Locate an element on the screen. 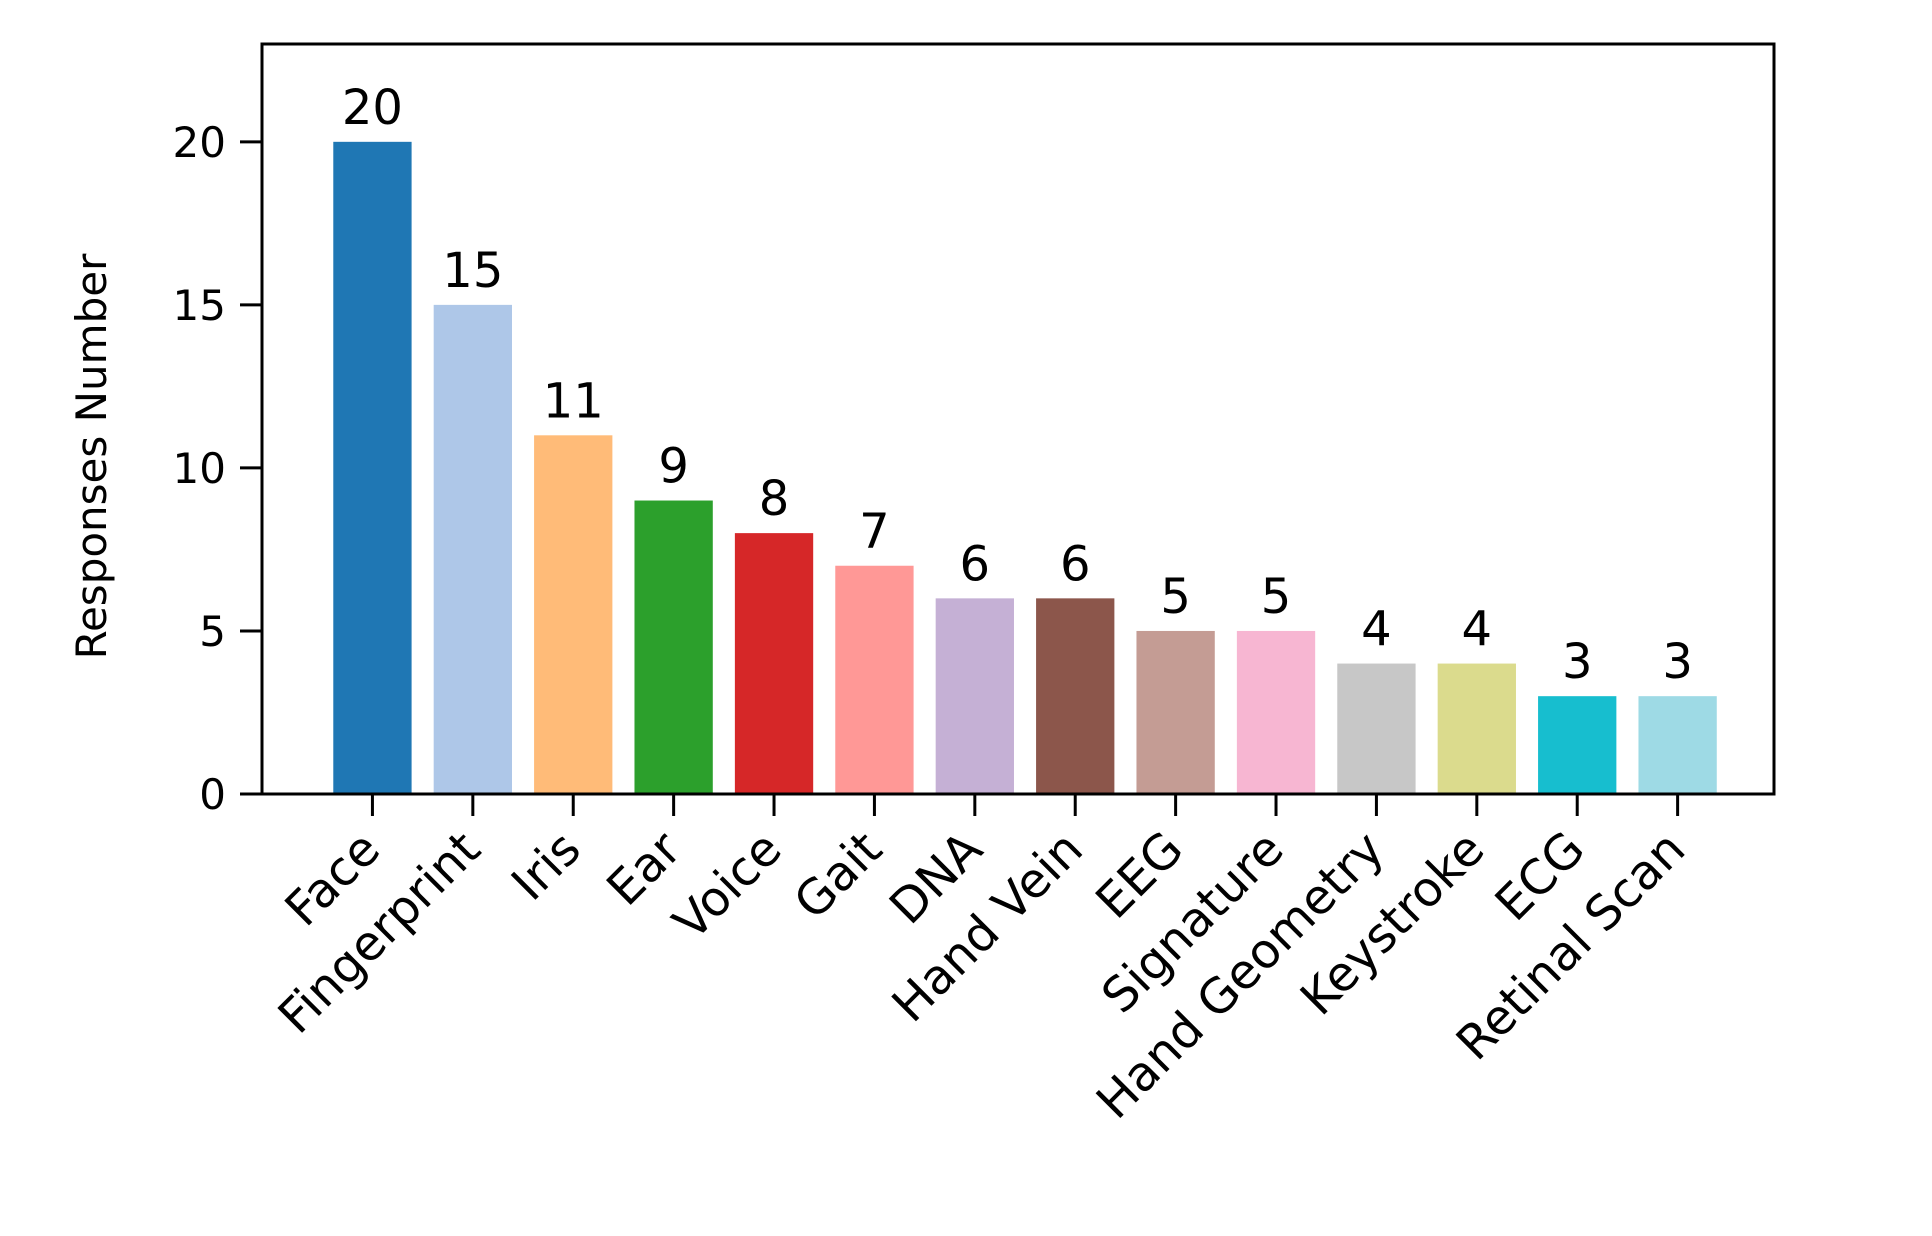 The height and width of the screenshot is (1236, 1932). bar-ecg is located at coordinates (1577, 745).